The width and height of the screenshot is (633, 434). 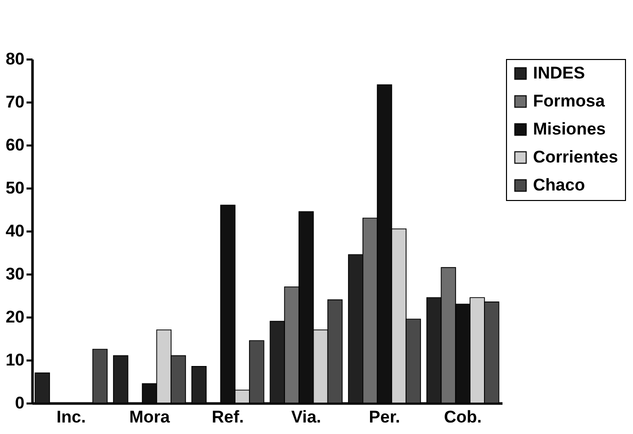 I want to click on y-tick-label: 60, so click(x=15, y=145).